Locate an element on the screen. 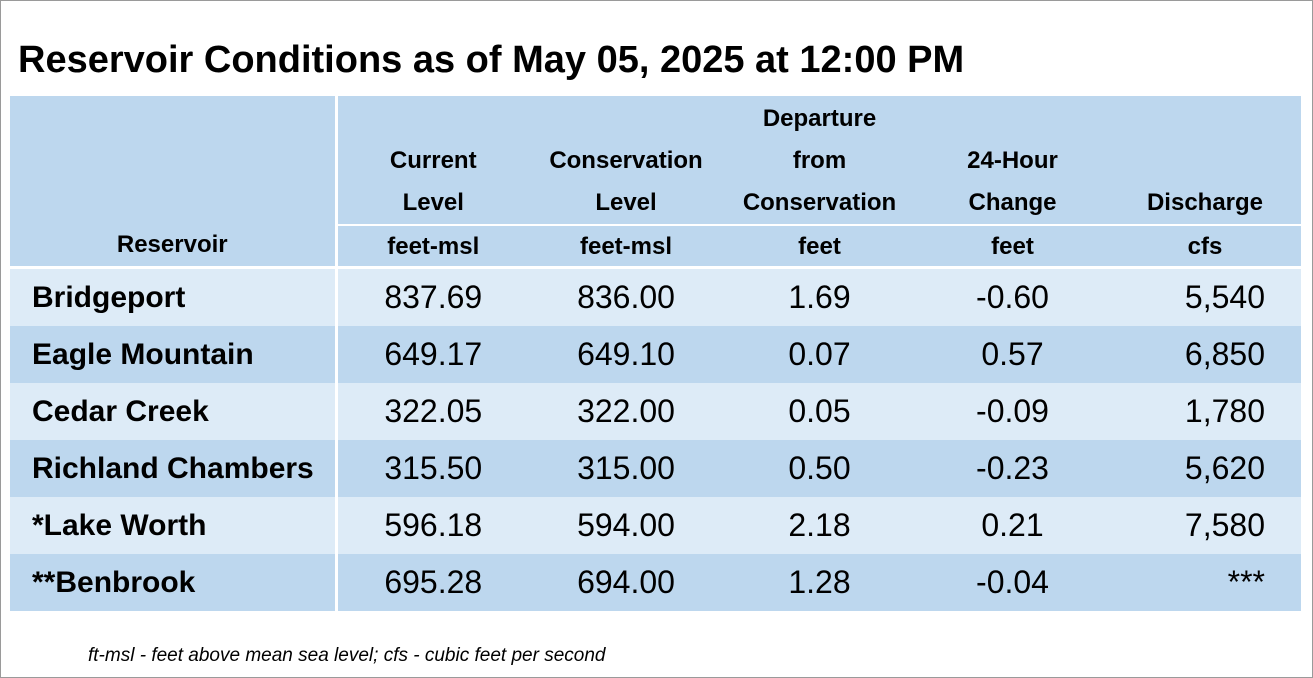  discharge-cell: 6,850 is located at coordinates (1205, 354).